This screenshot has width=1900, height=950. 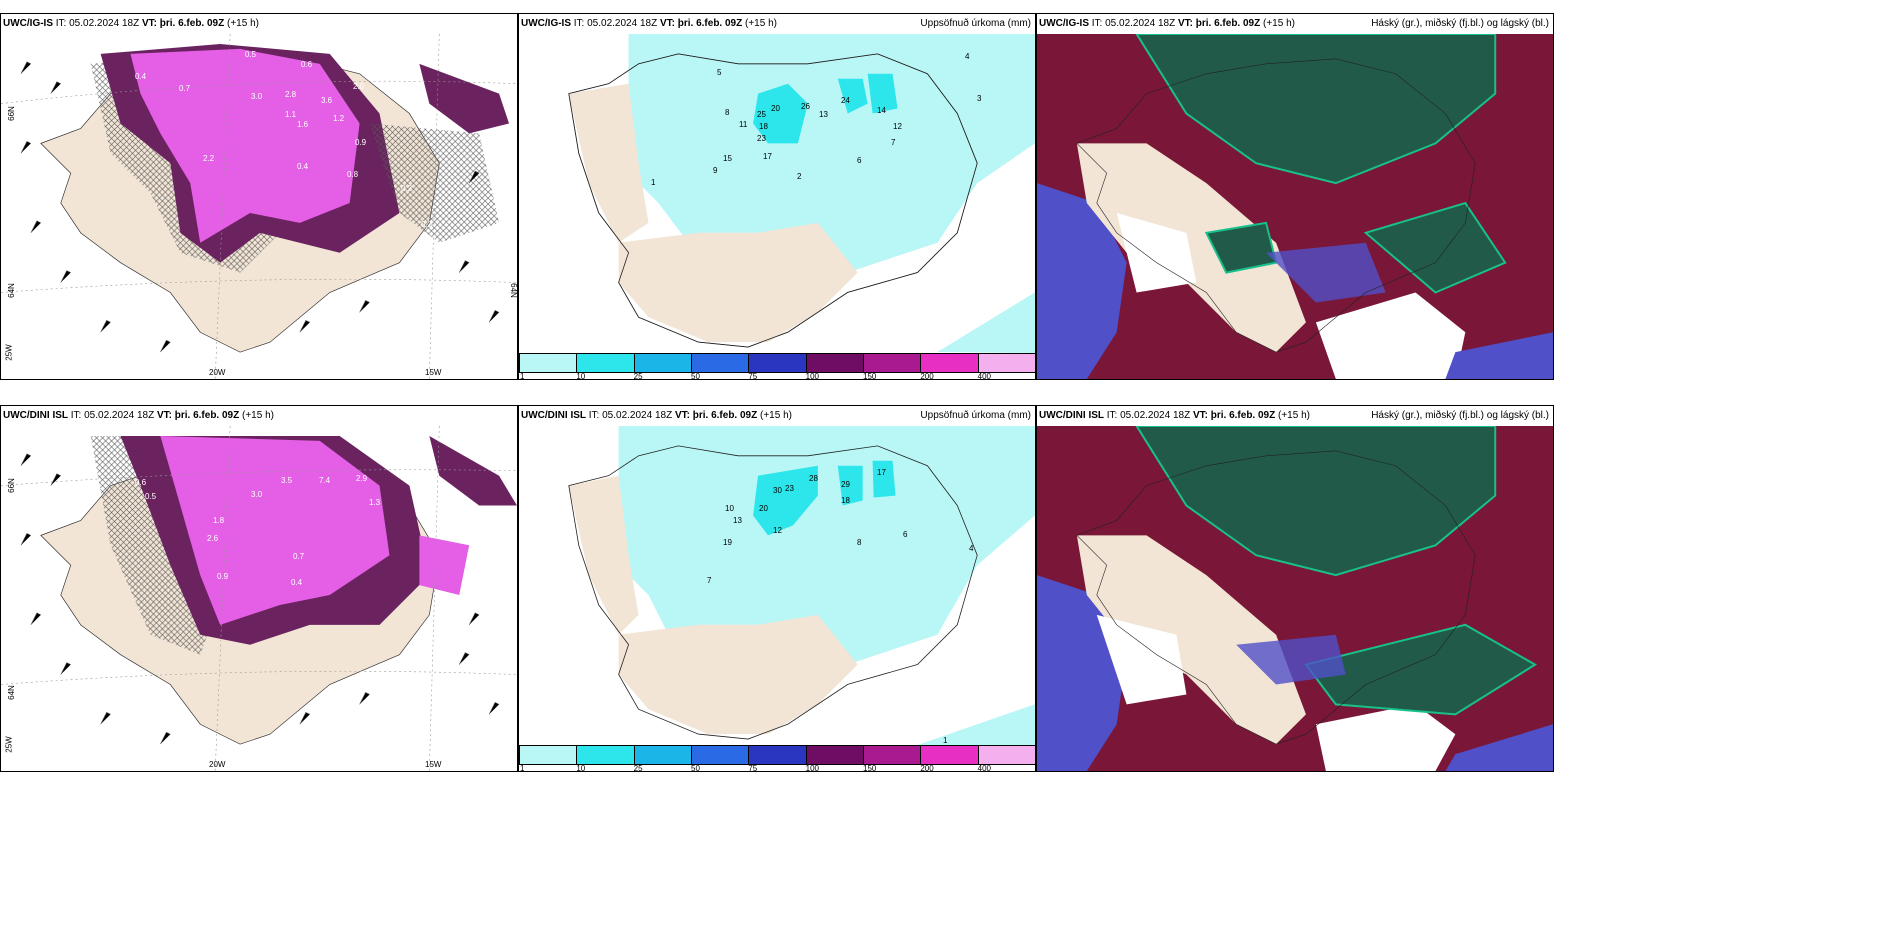 I want to click on cloud-map, so click(x=1295, y=206).